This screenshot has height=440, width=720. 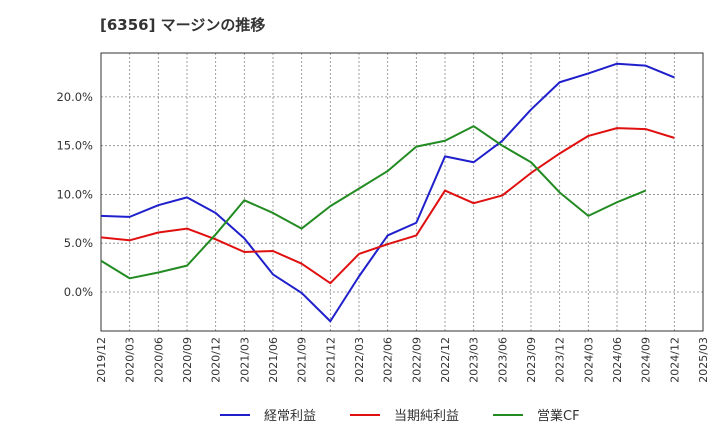 What do you see at coordinates (558, 416) in the screenshot?
I see `legend-label: 営業CF` at bounding box center [558, 416].